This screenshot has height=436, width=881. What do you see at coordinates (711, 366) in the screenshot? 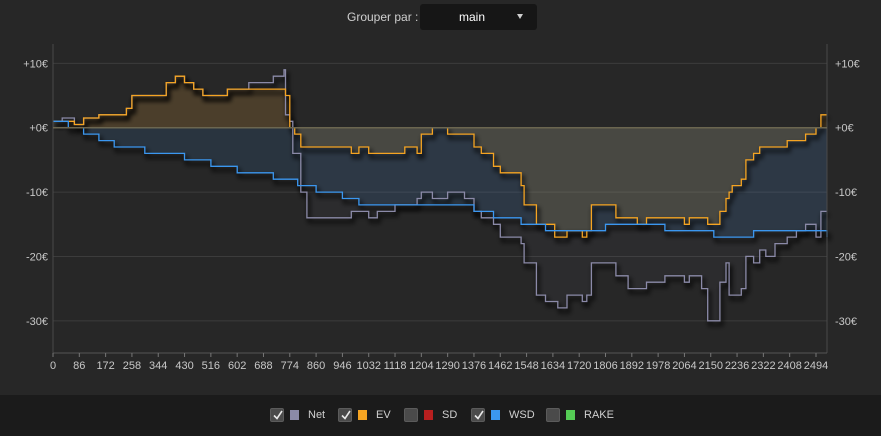
I see `x-tick-label: 2150` at bounding box center [711, 366].